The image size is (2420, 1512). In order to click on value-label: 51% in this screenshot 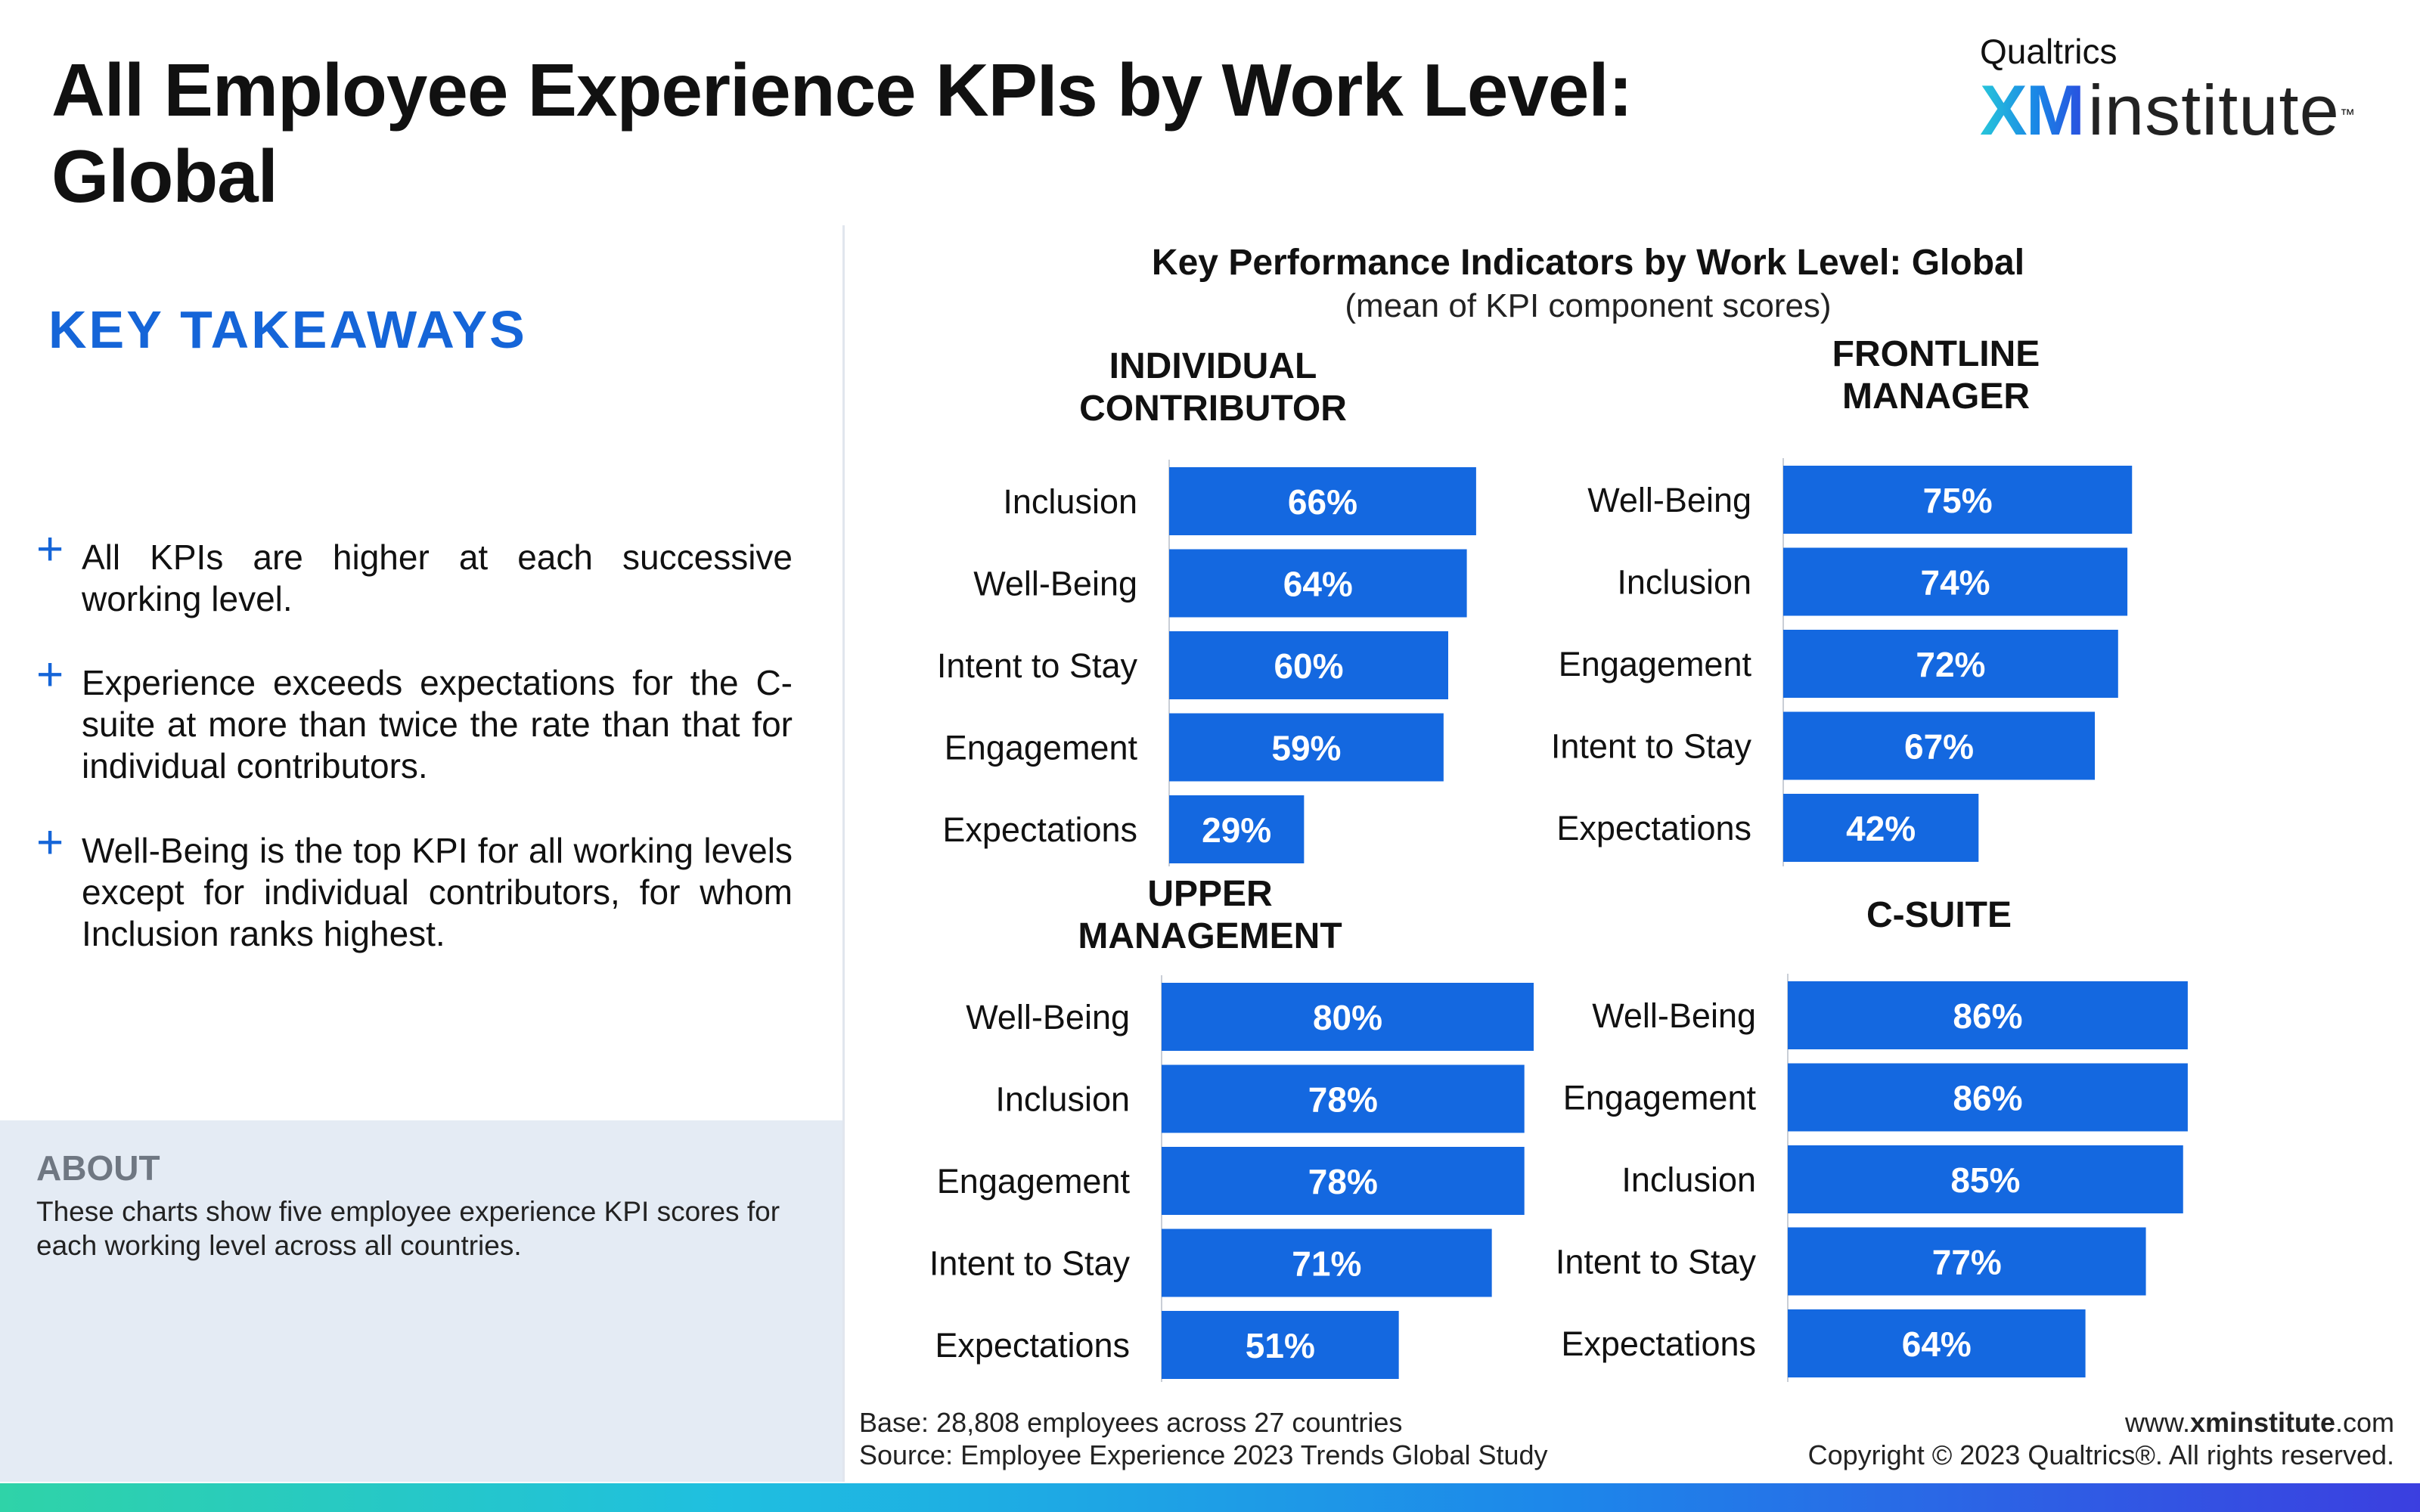, I will do `click(1280, 1345)`.